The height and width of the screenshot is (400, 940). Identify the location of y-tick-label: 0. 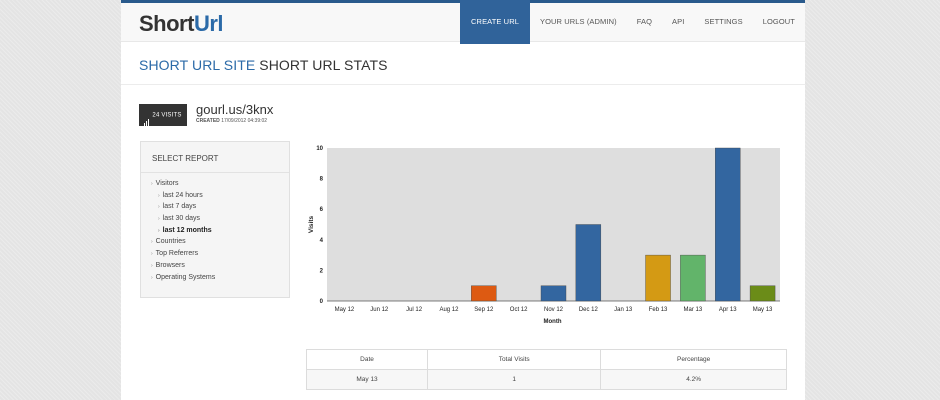
(322, 302).